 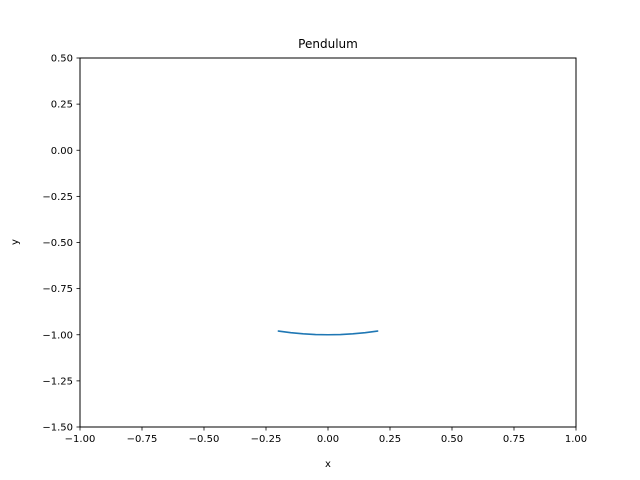 What do you see at coordinates (266, 439) in the screenshot?
I see `x-tick-label: −0.25` at bounding box center [266, 439].